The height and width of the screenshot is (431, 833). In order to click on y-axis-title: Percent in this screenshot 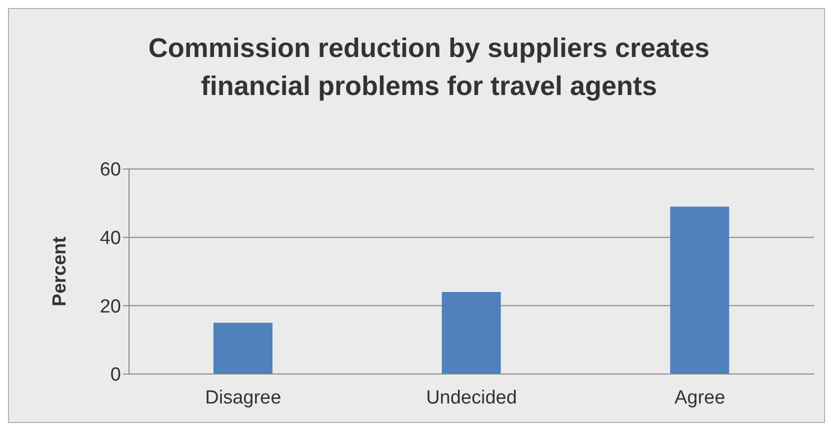, I will do `click(60, 271)`.